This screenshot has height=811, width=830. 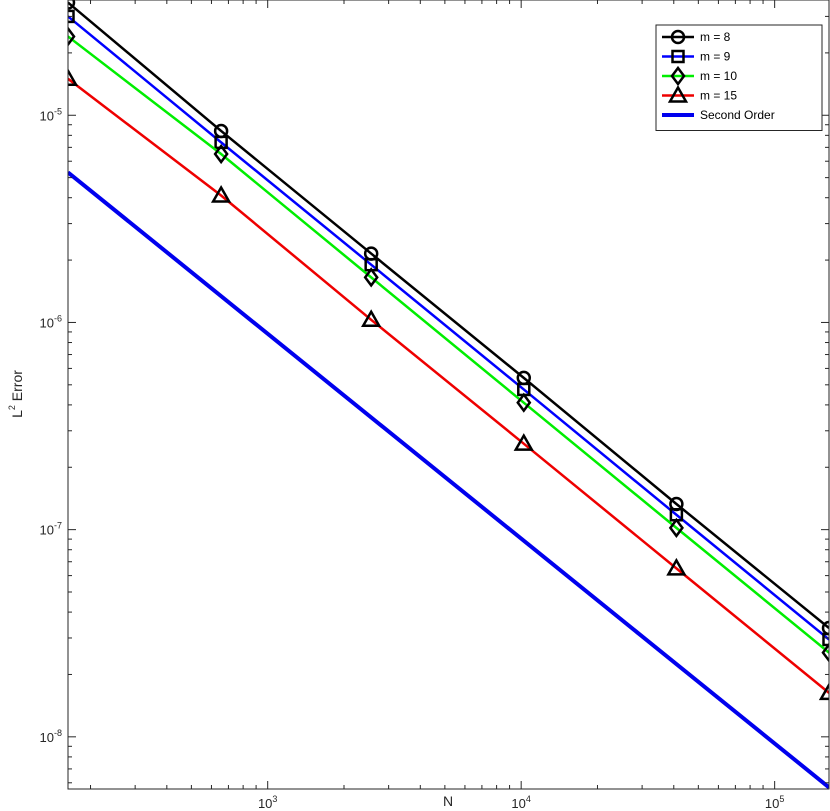 What do you see at coordinates (12, 407) in the screenshot?
I see `y-axis-title-sup: 2` at bounding box center [12, 407].